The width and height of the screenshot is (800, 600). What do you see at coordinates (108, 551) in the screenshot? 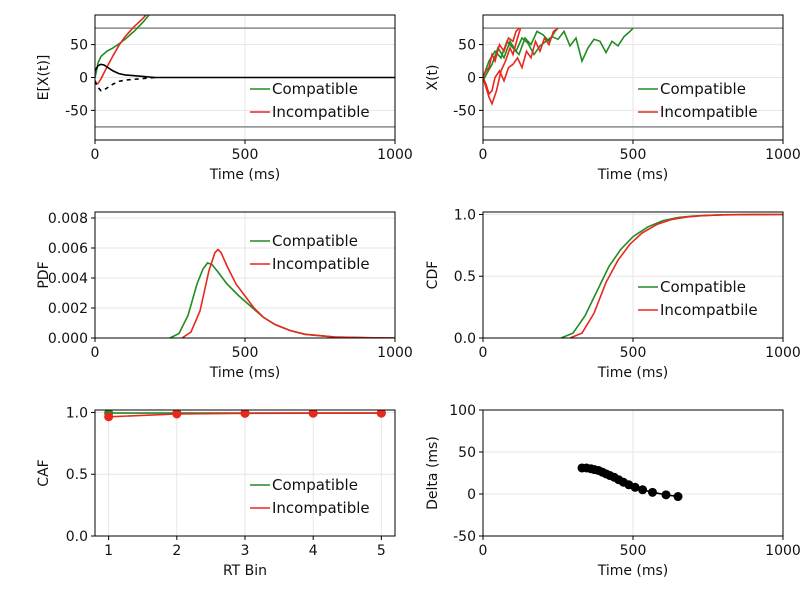
I see `x-tick-label: 1` at bounding box center [108, 551].